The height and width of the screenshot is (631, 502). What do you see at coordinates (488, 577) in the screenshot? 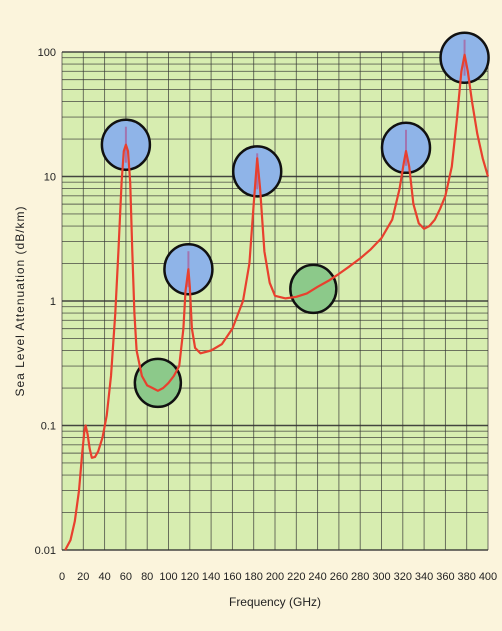
I see `x-tick-label: 400` at bounding box center [488, 577].